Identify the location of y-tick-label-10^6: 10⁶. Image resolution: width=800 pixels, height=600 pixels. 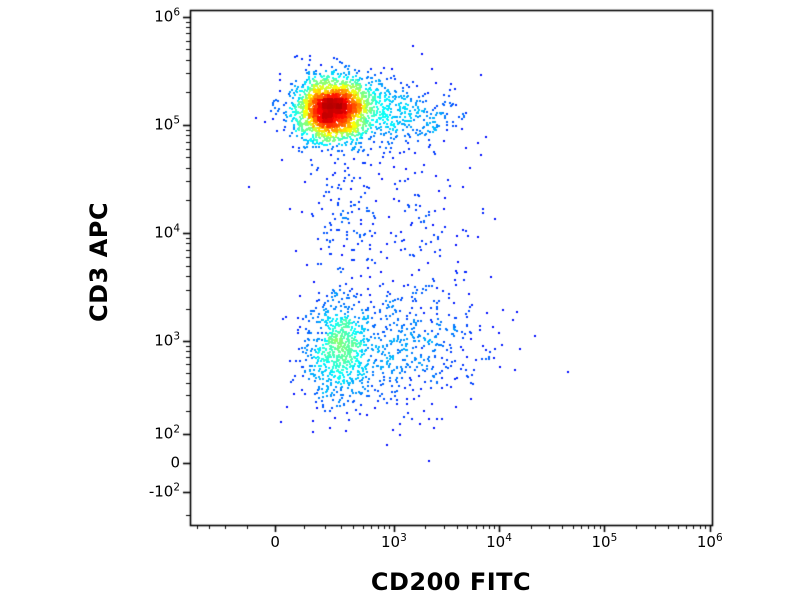
(167, 16).